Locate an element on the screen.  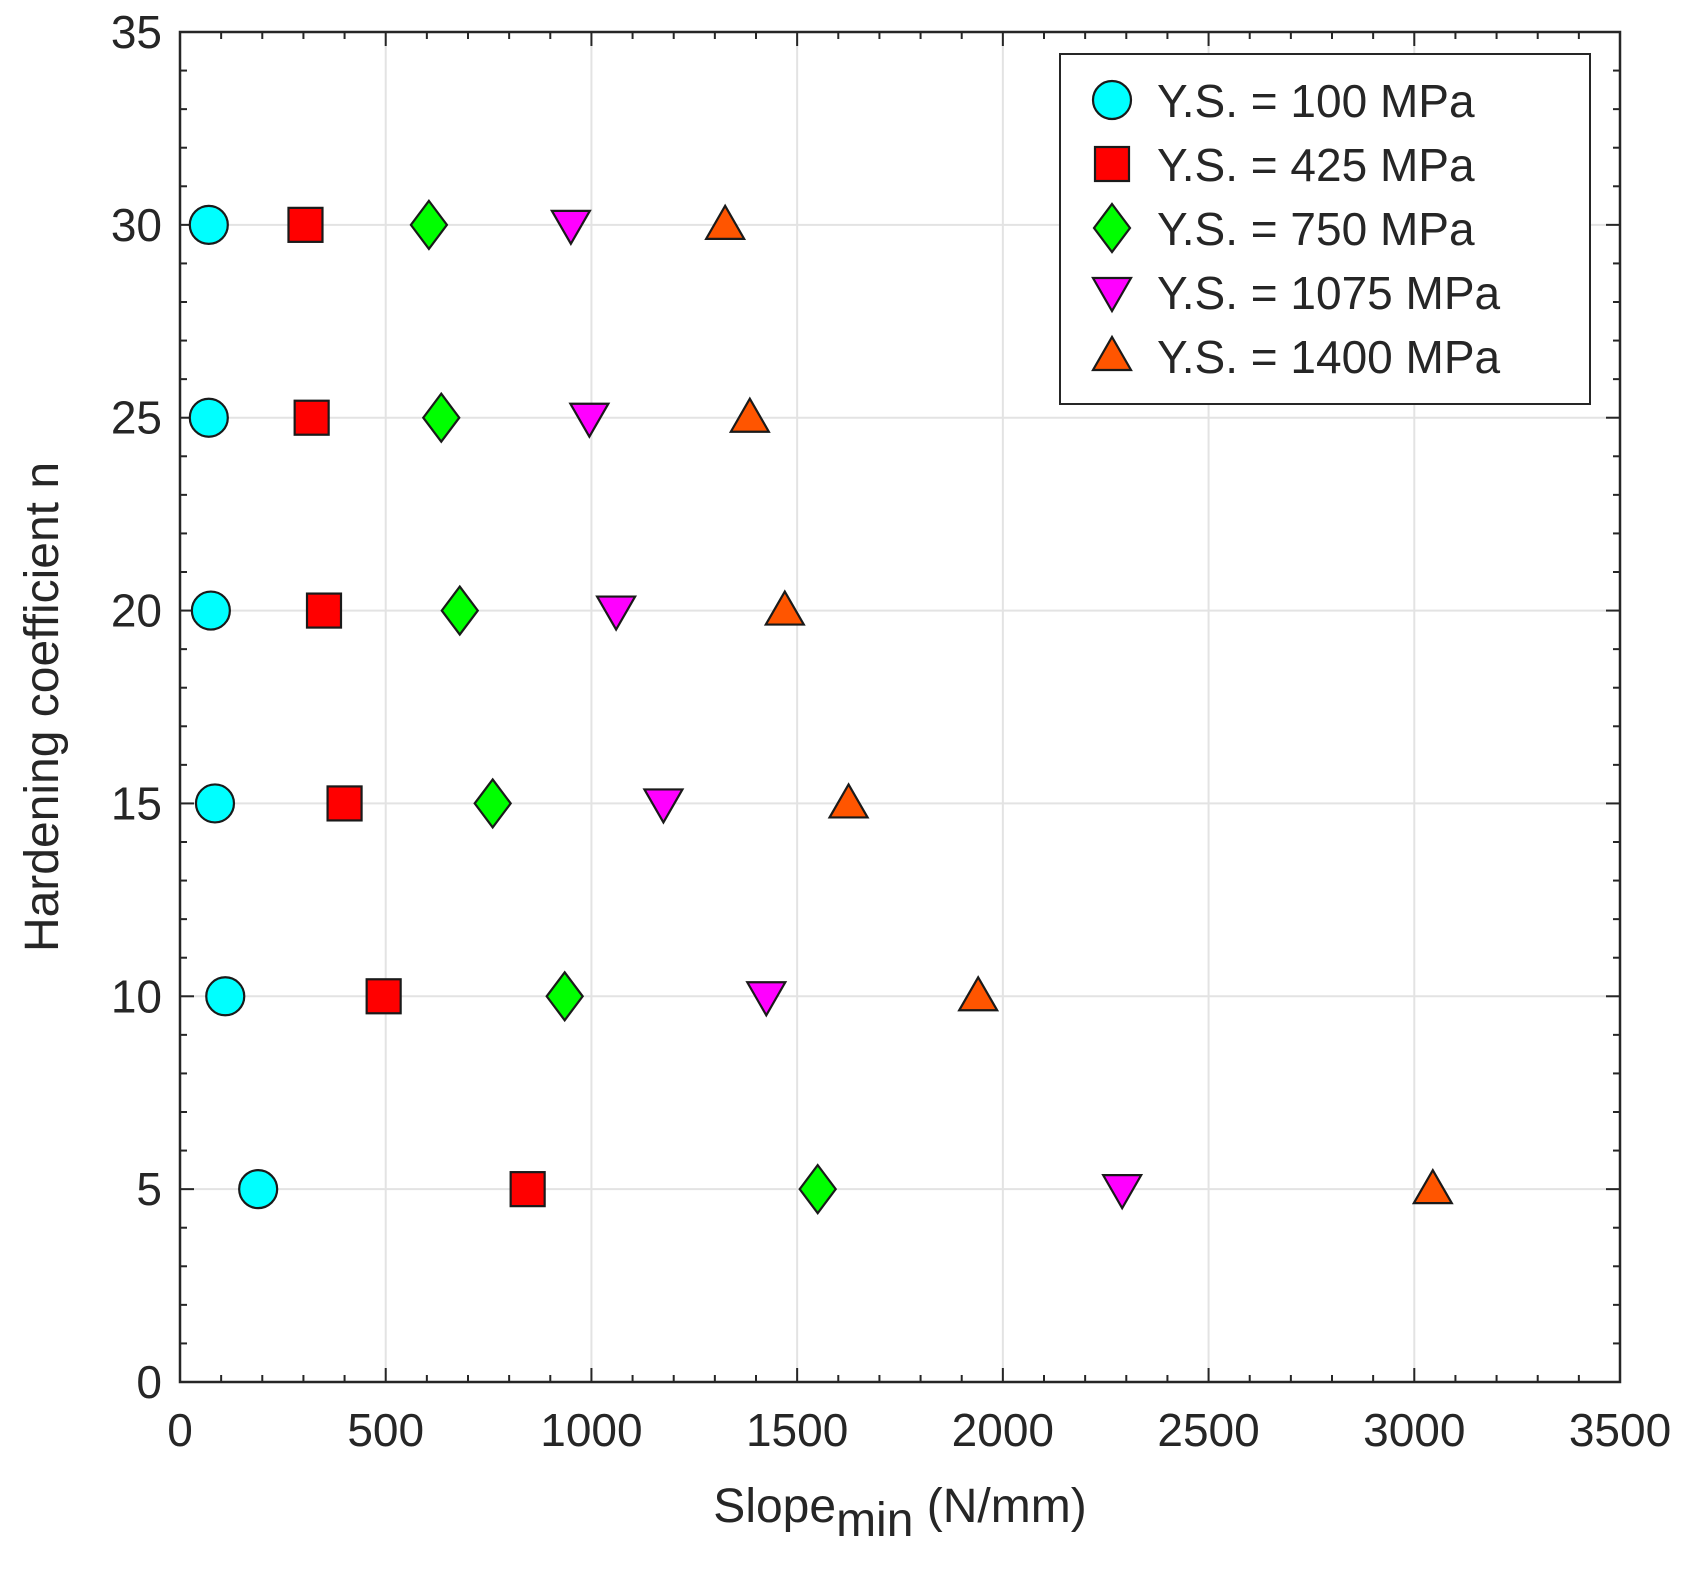
y-tick-label: 15 is located at coordinates (136, 803).